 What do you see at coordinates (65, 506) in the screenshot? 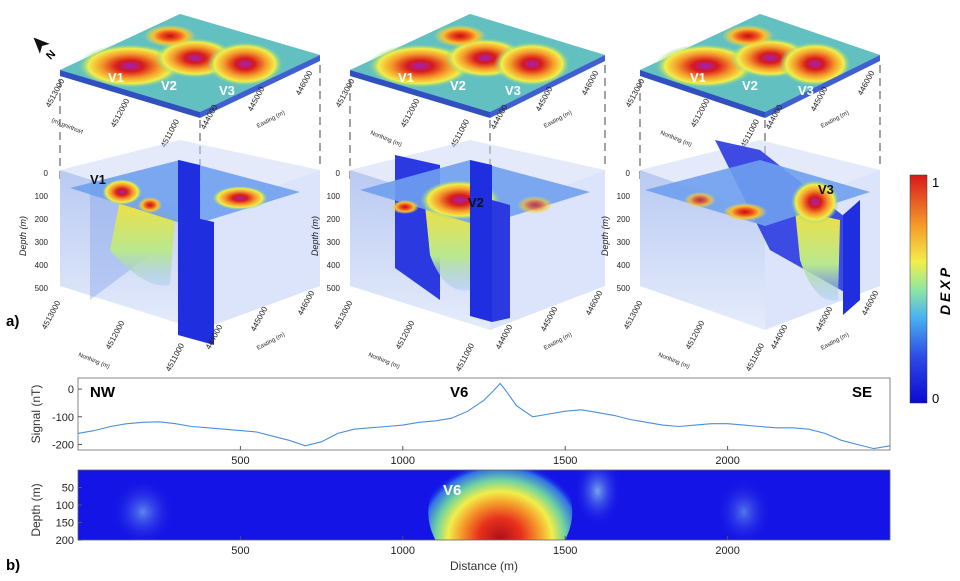
I see `y-tick-label: 100` at bounding box center [65, 506].